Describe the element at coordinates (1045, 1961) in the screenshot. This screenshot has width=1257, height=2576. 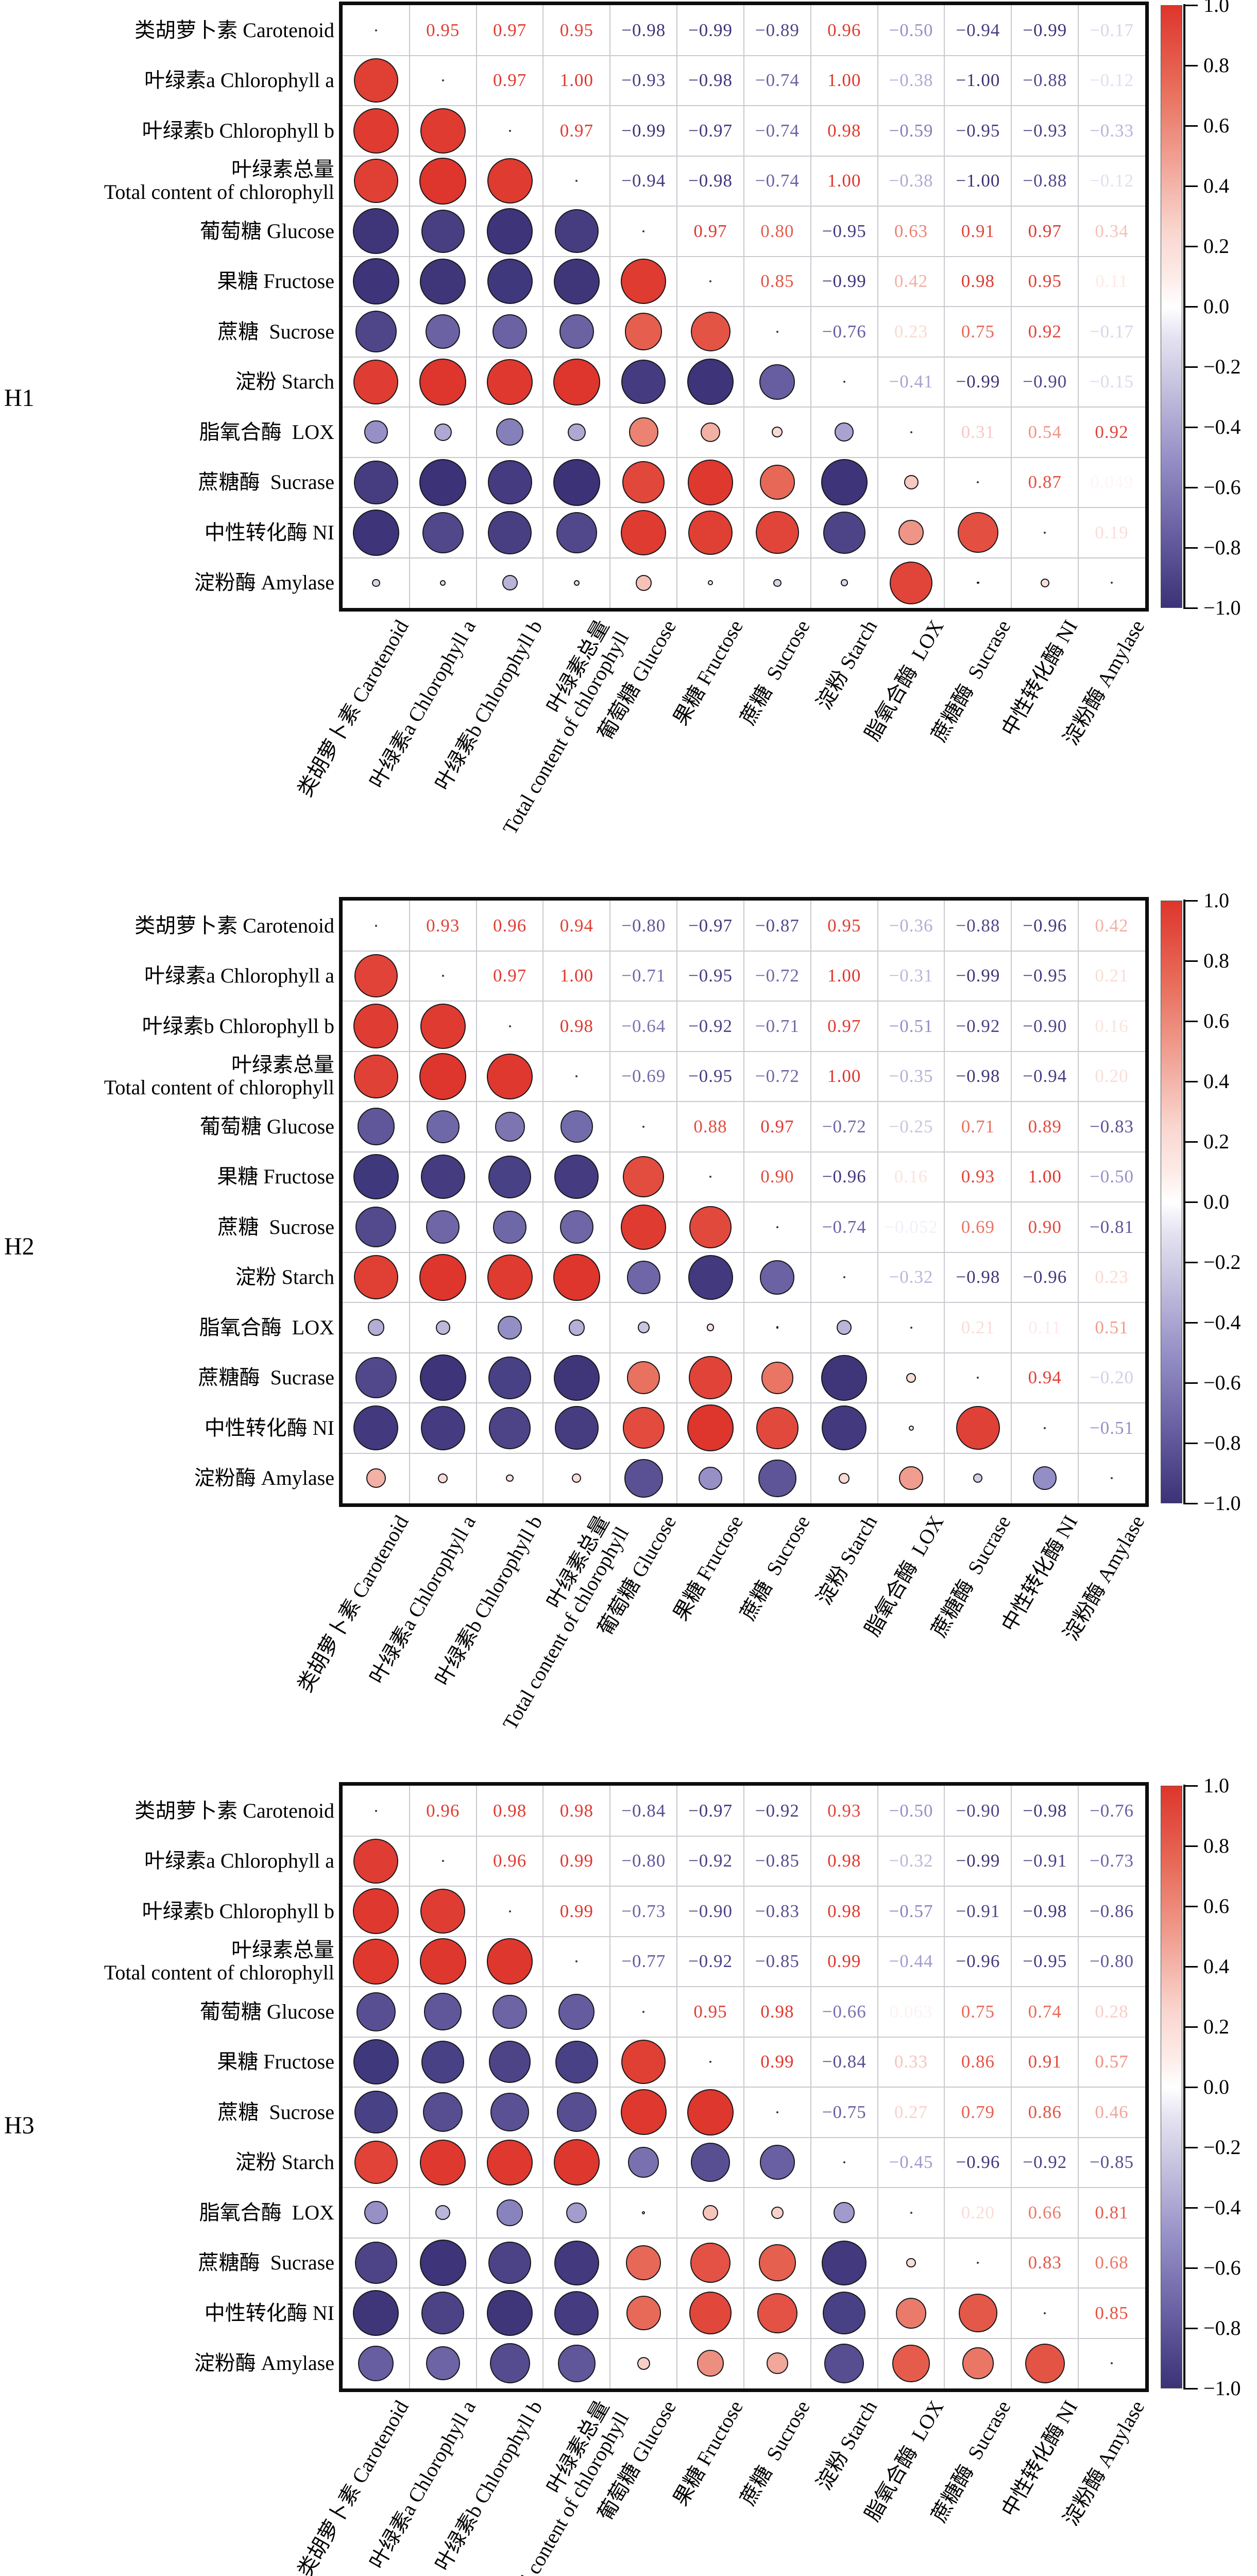
I see `corr-coefficient: −0.95` at that location.